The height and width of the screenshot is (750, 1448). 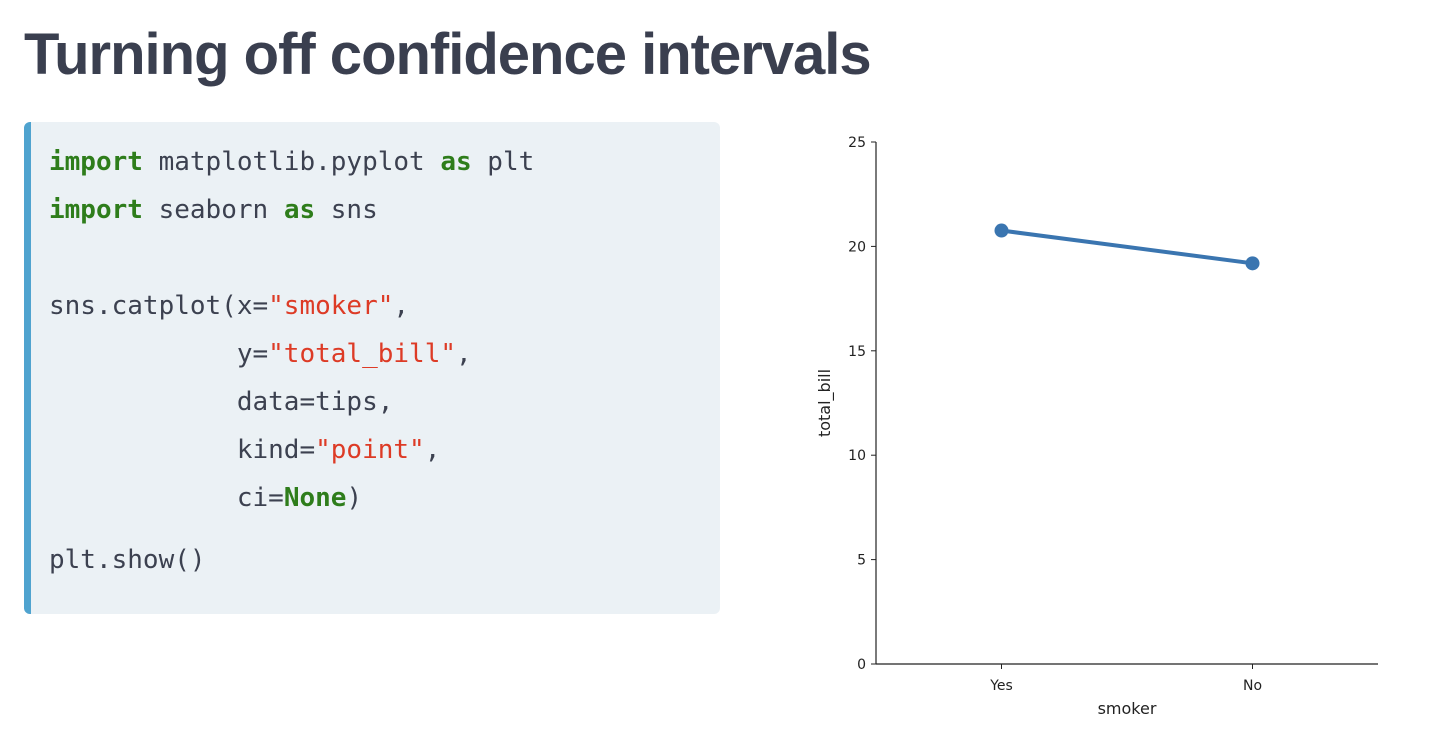 What do you see at coordinates (1127, 708) in the screenshot?
I see `x-axis-label: smoker` at bounding box center [1127, 708].